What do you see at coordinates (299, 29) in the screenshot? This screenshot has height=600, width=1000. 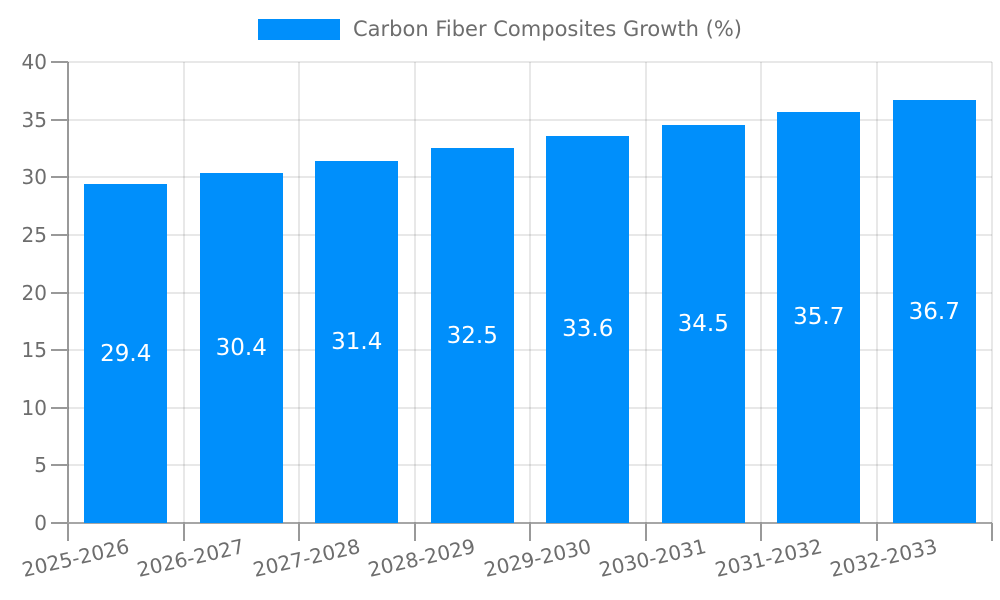 I see `legend-swatch-icon` at bounding box center [299, 29].